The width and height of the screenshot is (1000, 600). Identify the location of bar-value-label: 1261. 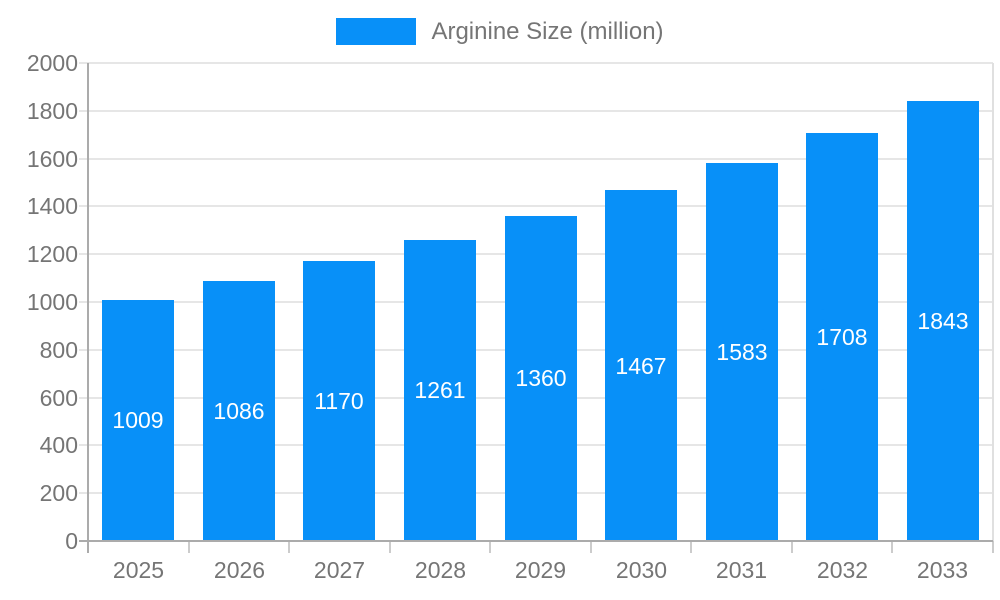
(440, 390).